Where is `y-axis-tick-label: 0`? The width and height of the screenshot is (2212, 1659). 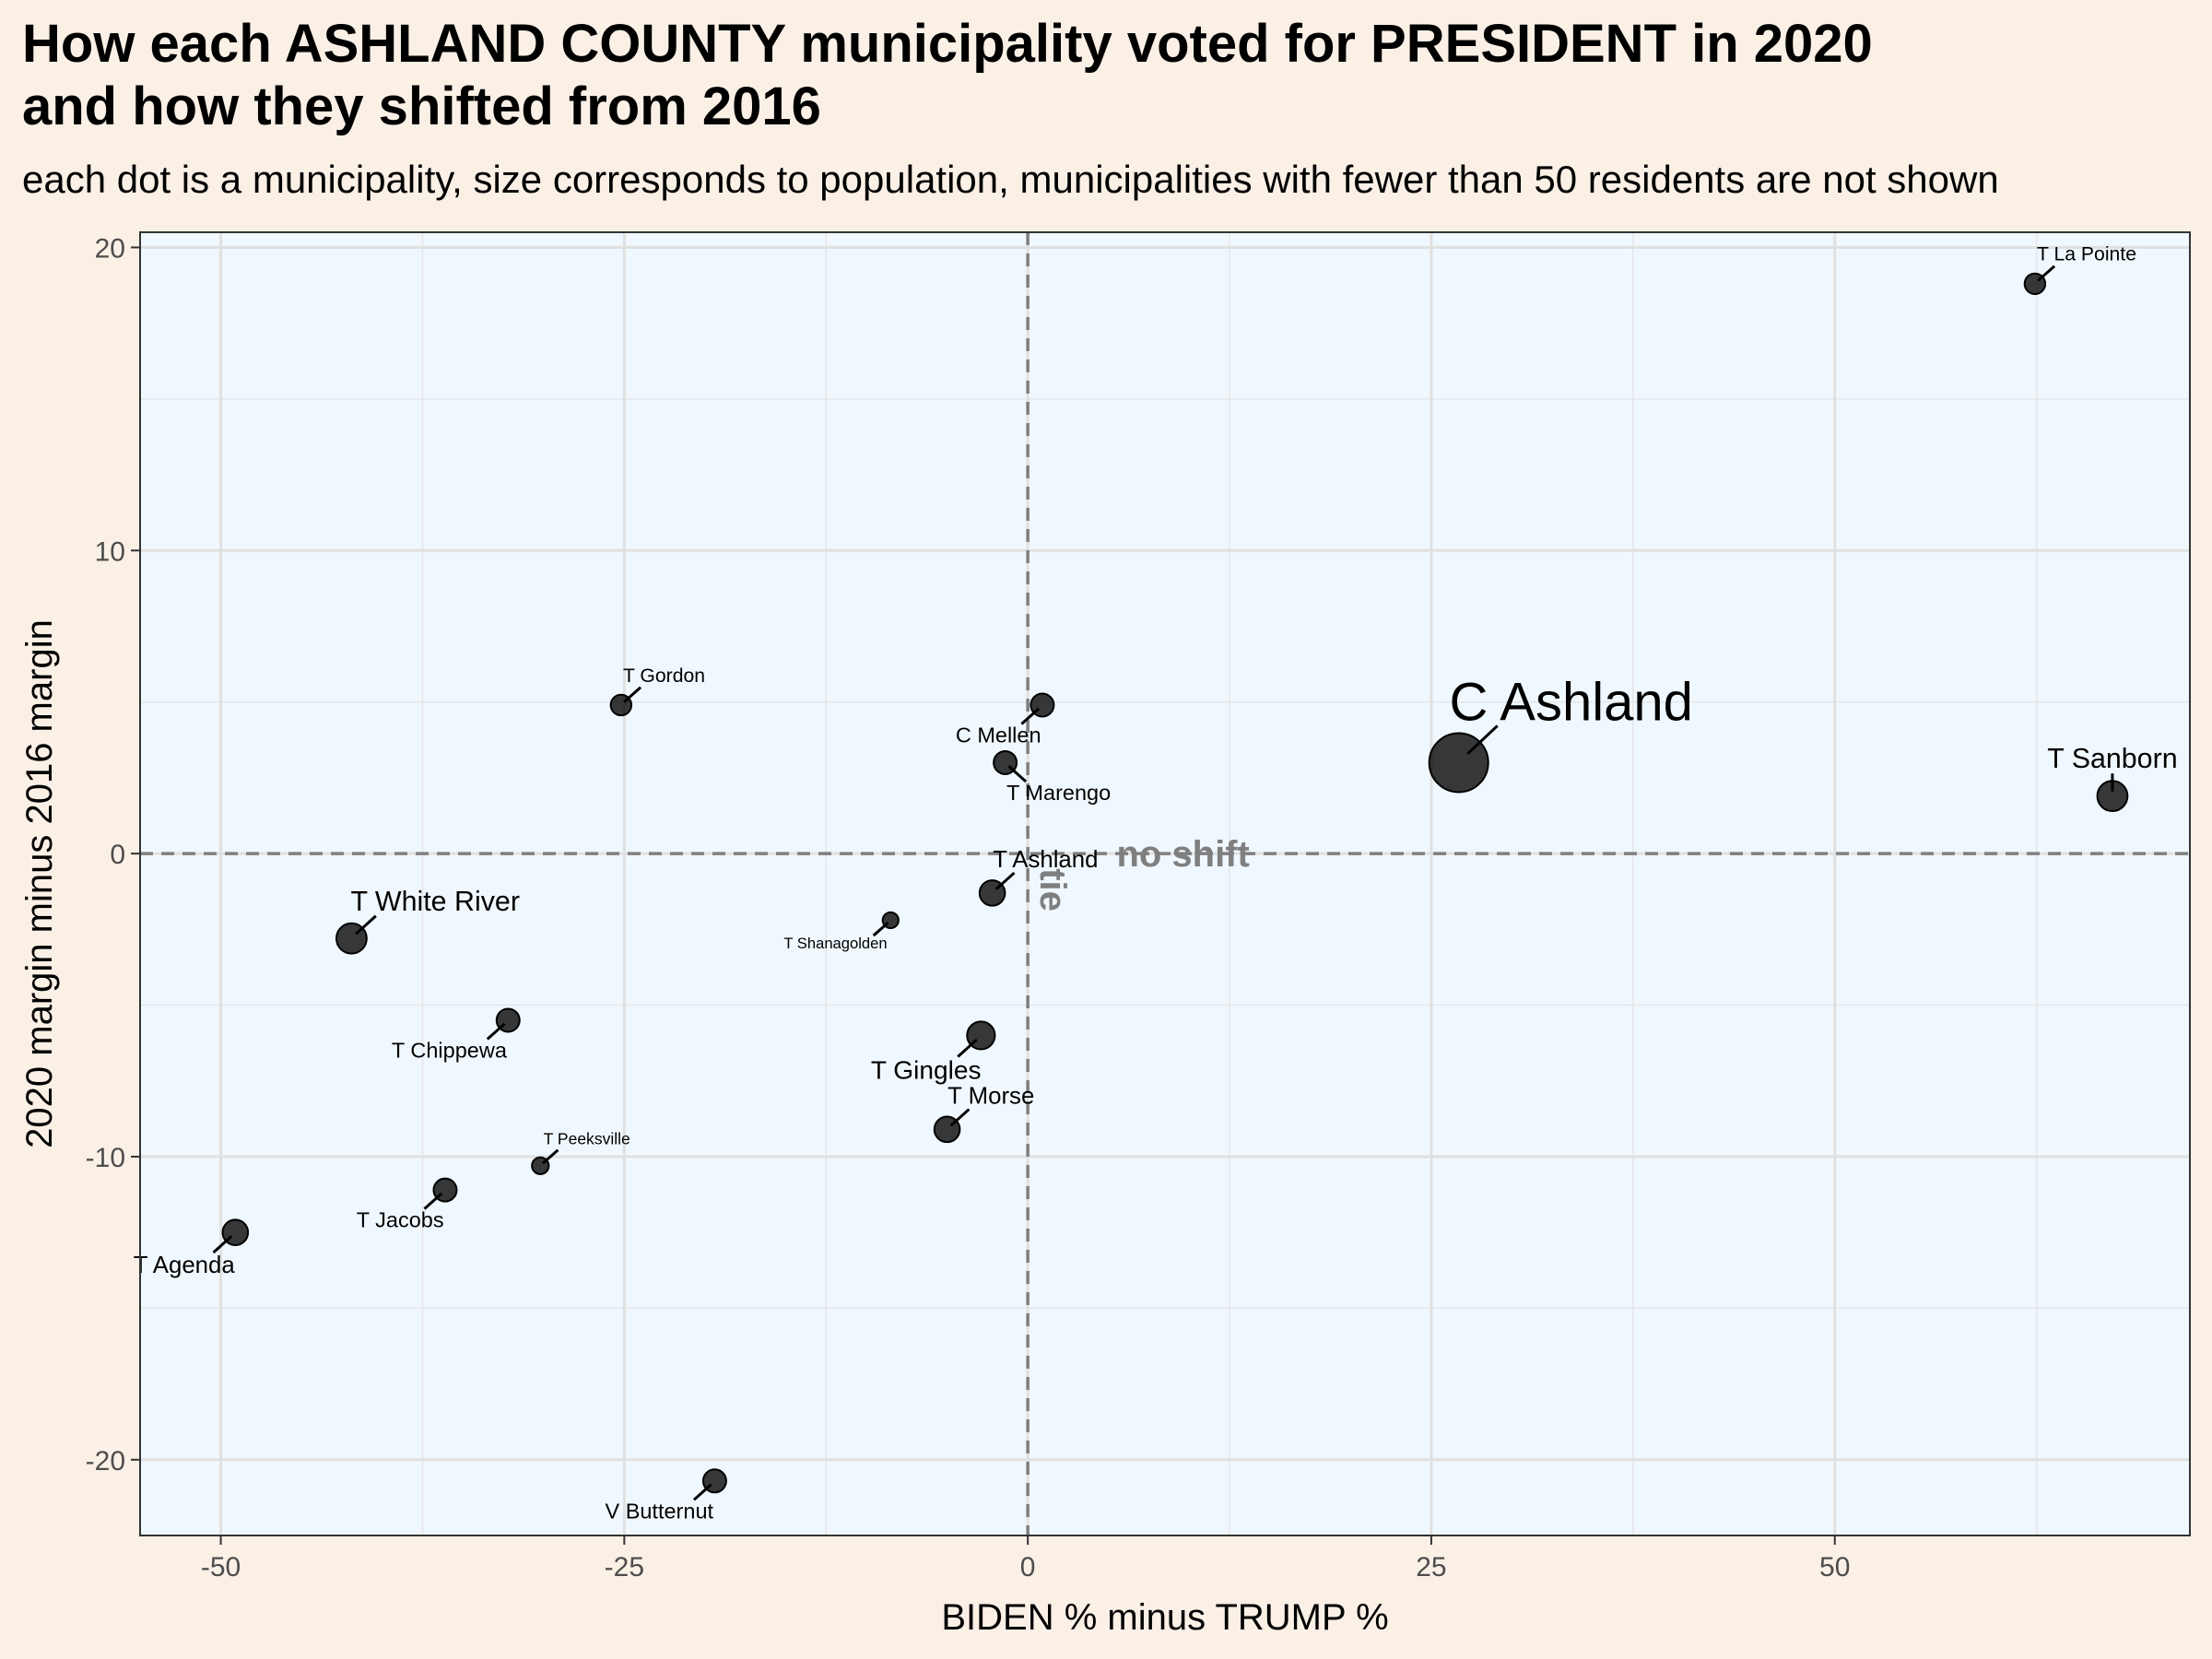 y-axis-tick-label: 0 is located at coordinates (117, 855).